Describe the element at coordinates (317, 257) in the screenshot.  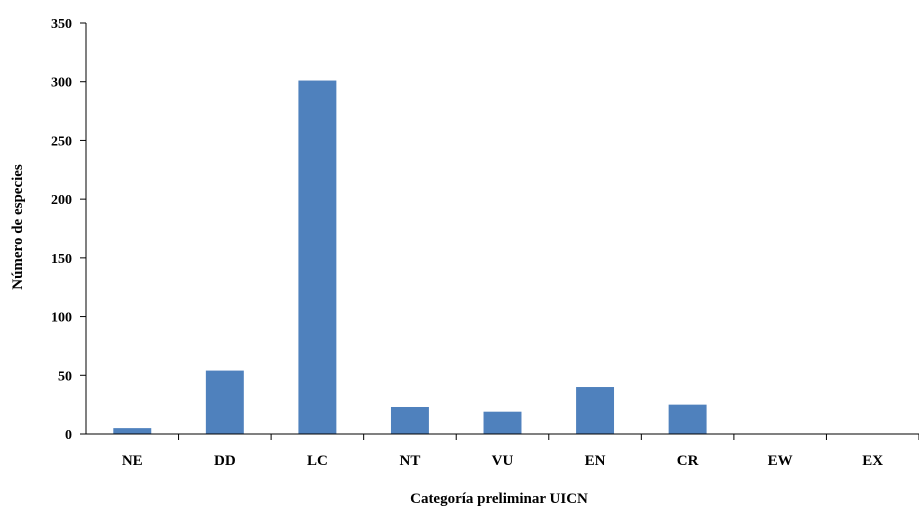
I see `bar-lc` at that location.